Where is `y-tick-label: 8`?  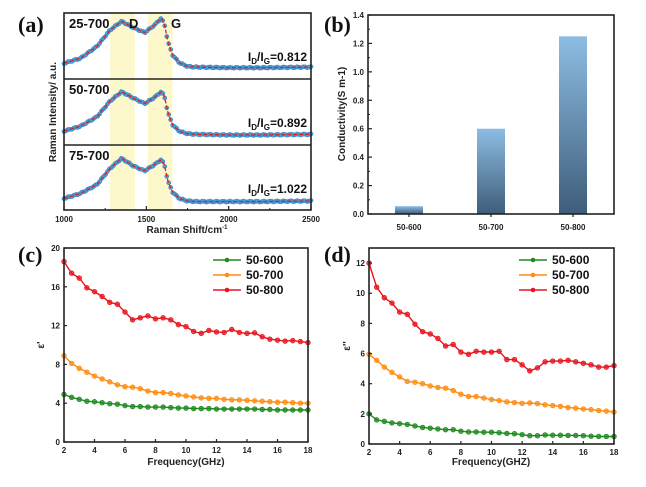 y-tick-label: 8 is located at coordinates (58, 364).